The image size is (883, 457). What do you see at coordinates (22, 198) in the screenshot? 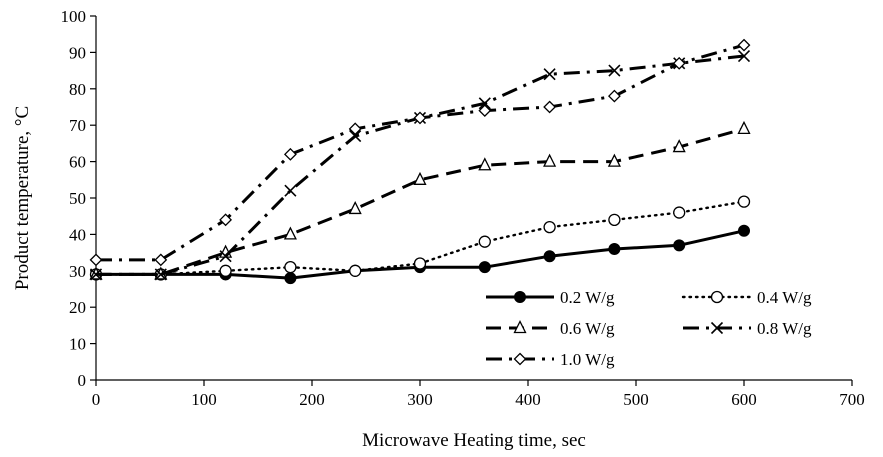
I see `y-axis-title: Product temperature, °C` at bounding box center [22, 198].